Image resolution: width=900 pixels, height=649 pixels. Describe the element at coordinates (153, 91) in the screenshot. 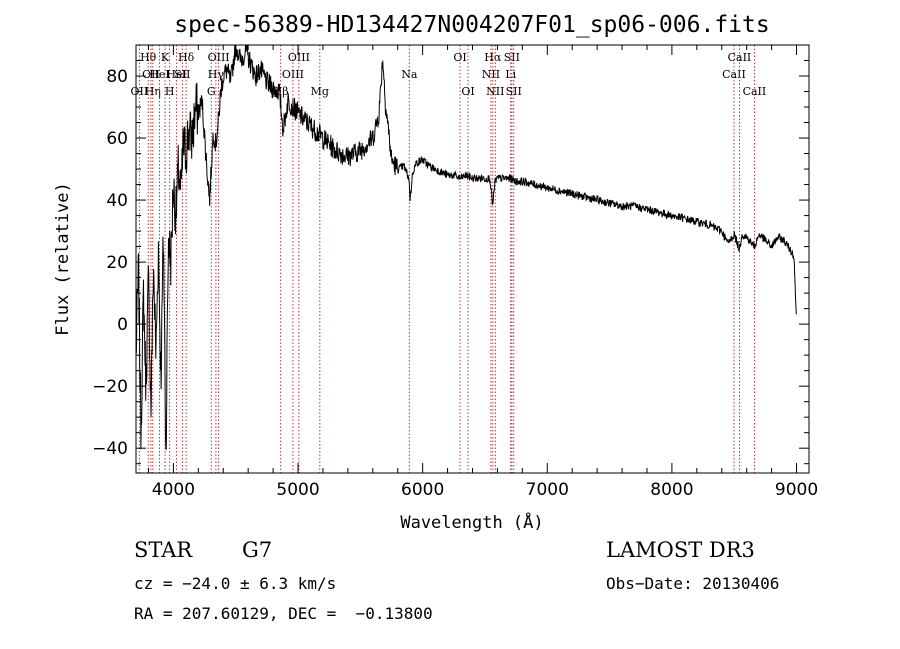

I see `spectral-line-label: Hη` at that location.